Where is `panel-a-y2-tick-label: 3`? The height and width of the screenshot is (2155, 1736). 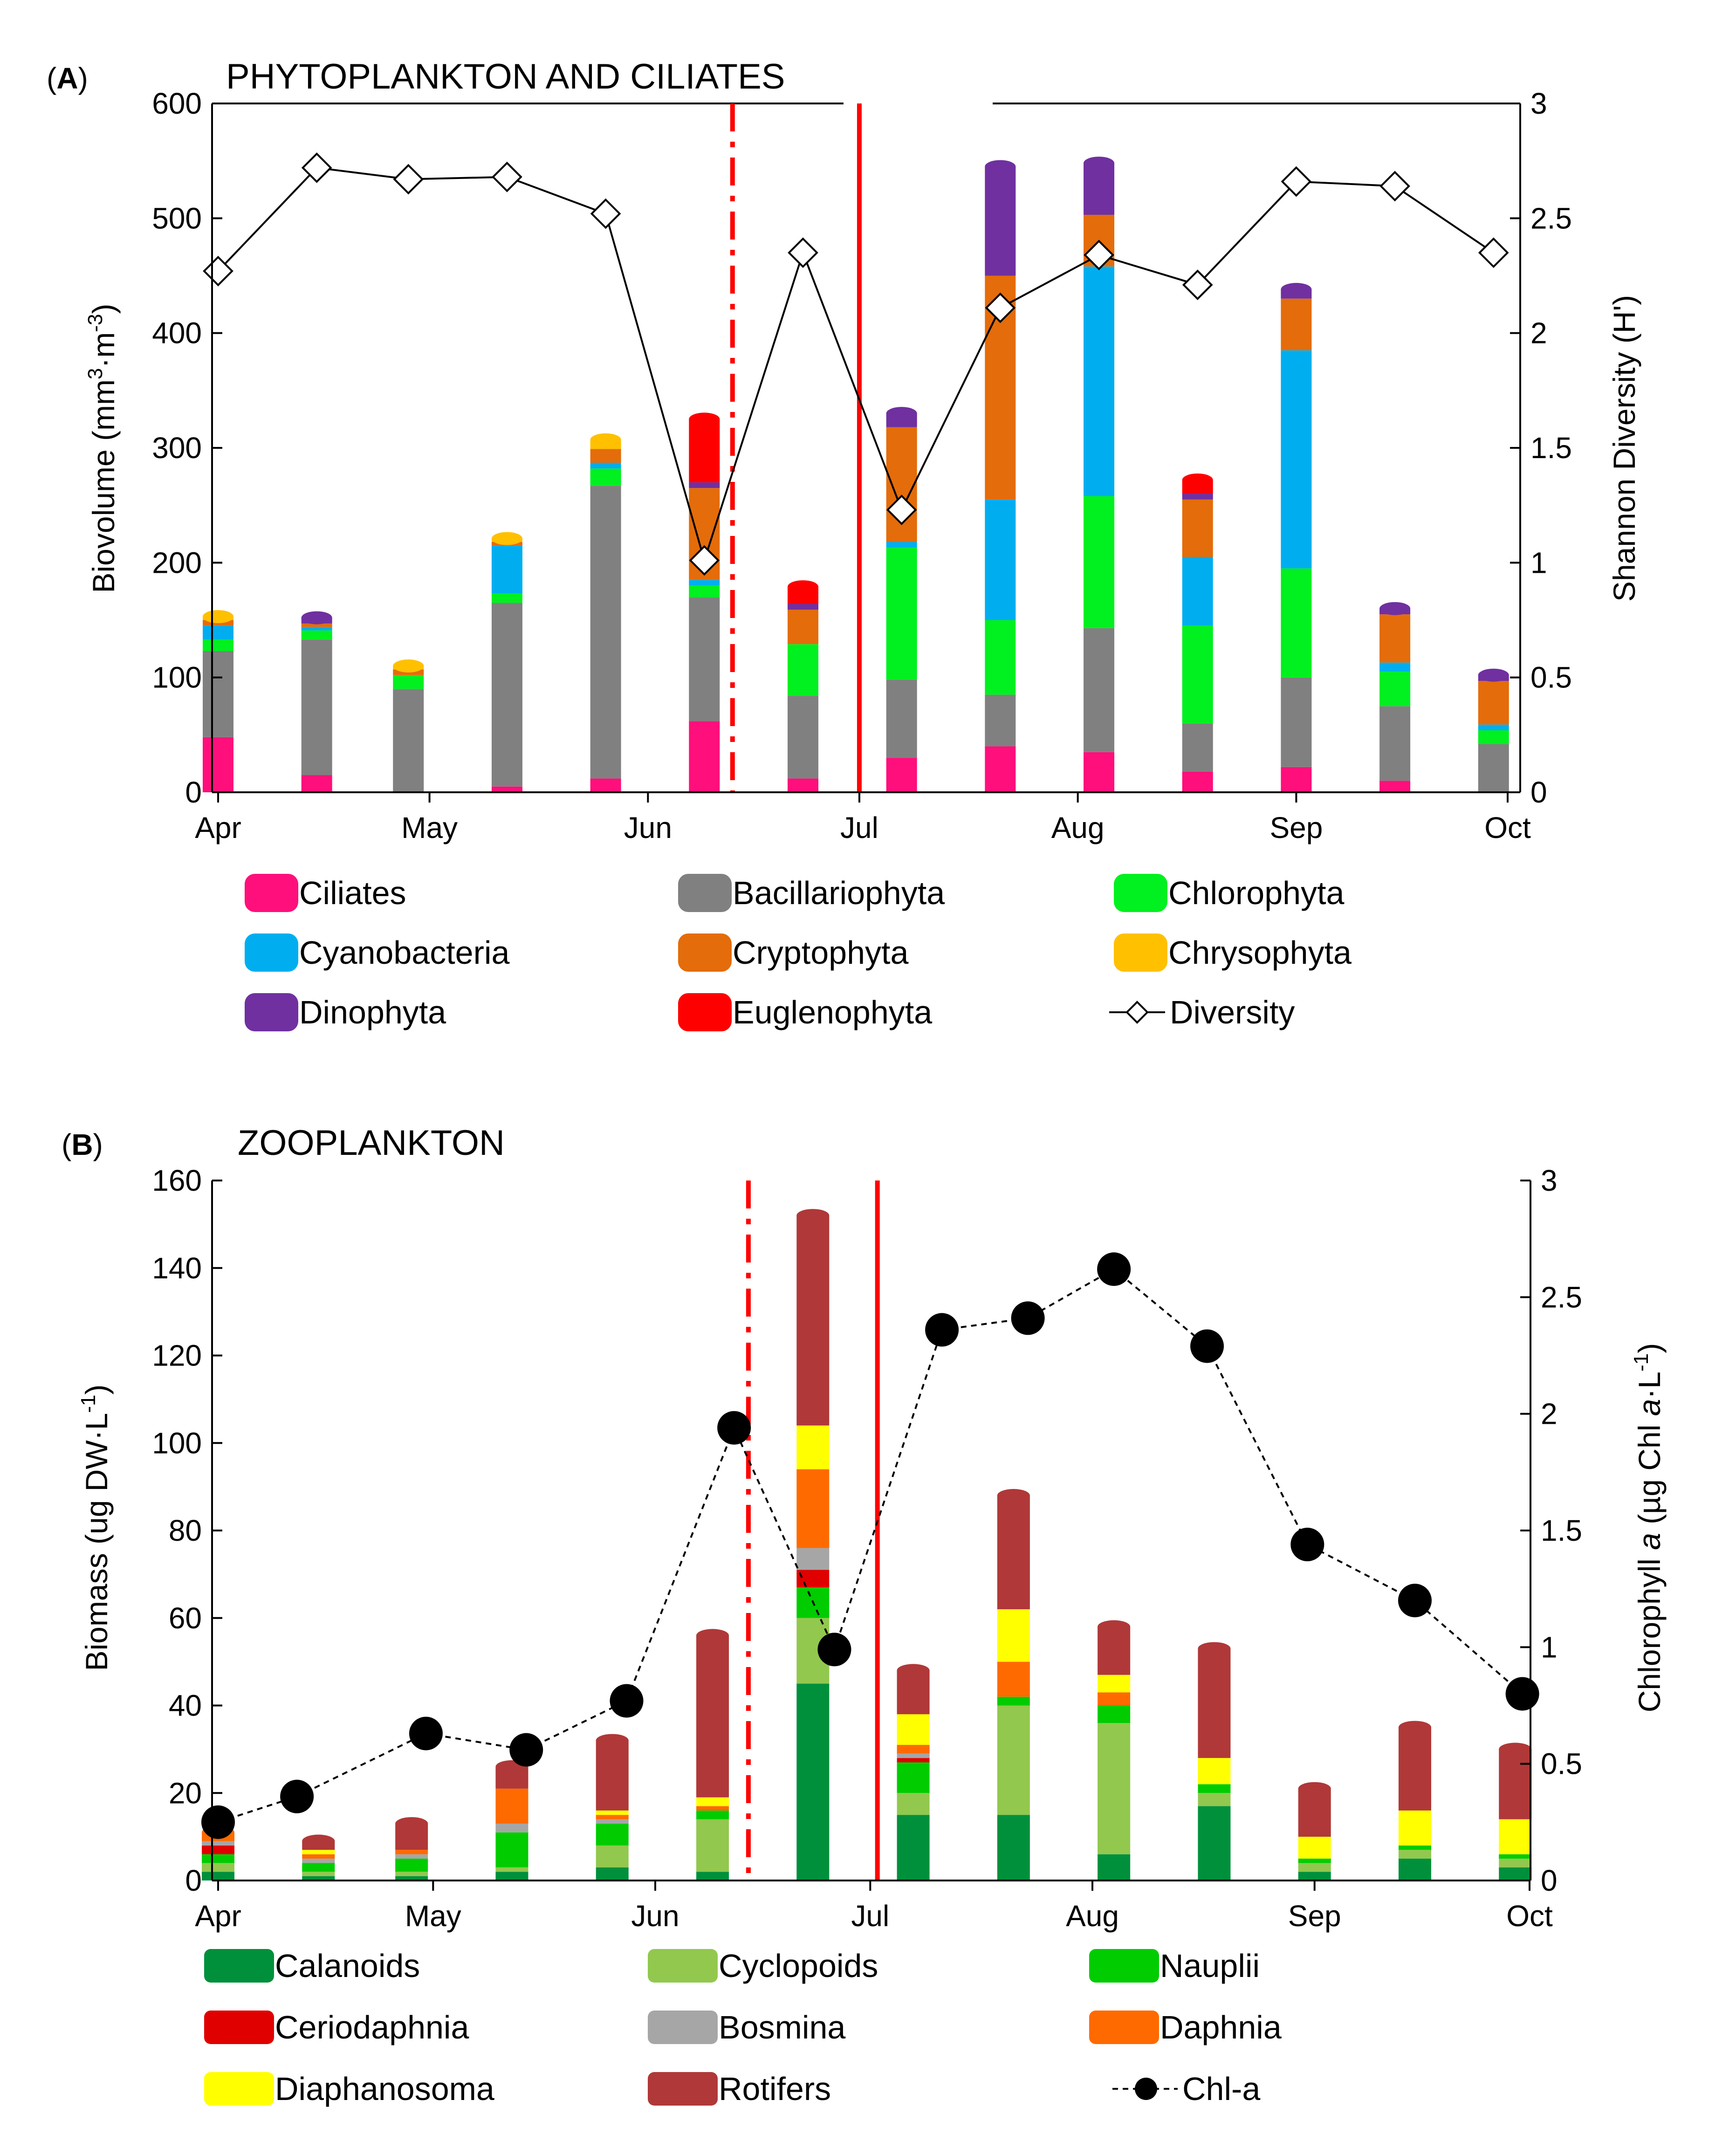
panel-a-y2-tick-label: 3 is located at coordinates (1538, 103).